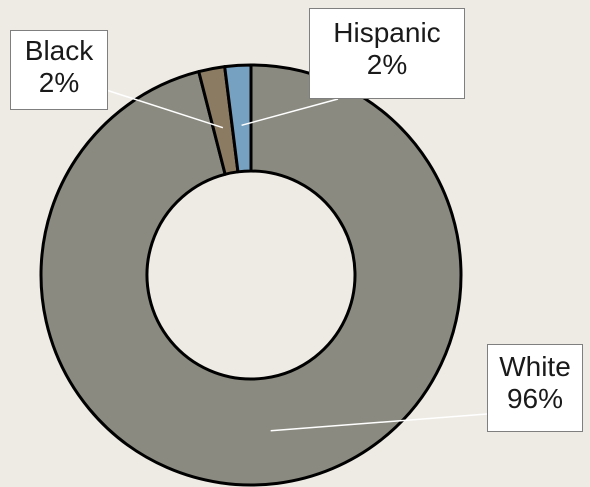 This screenshot has width=590, height=487. Describe the element at coordinates (59, 82) in the screenshot. I see `label-black-pct: 2%` at that location.